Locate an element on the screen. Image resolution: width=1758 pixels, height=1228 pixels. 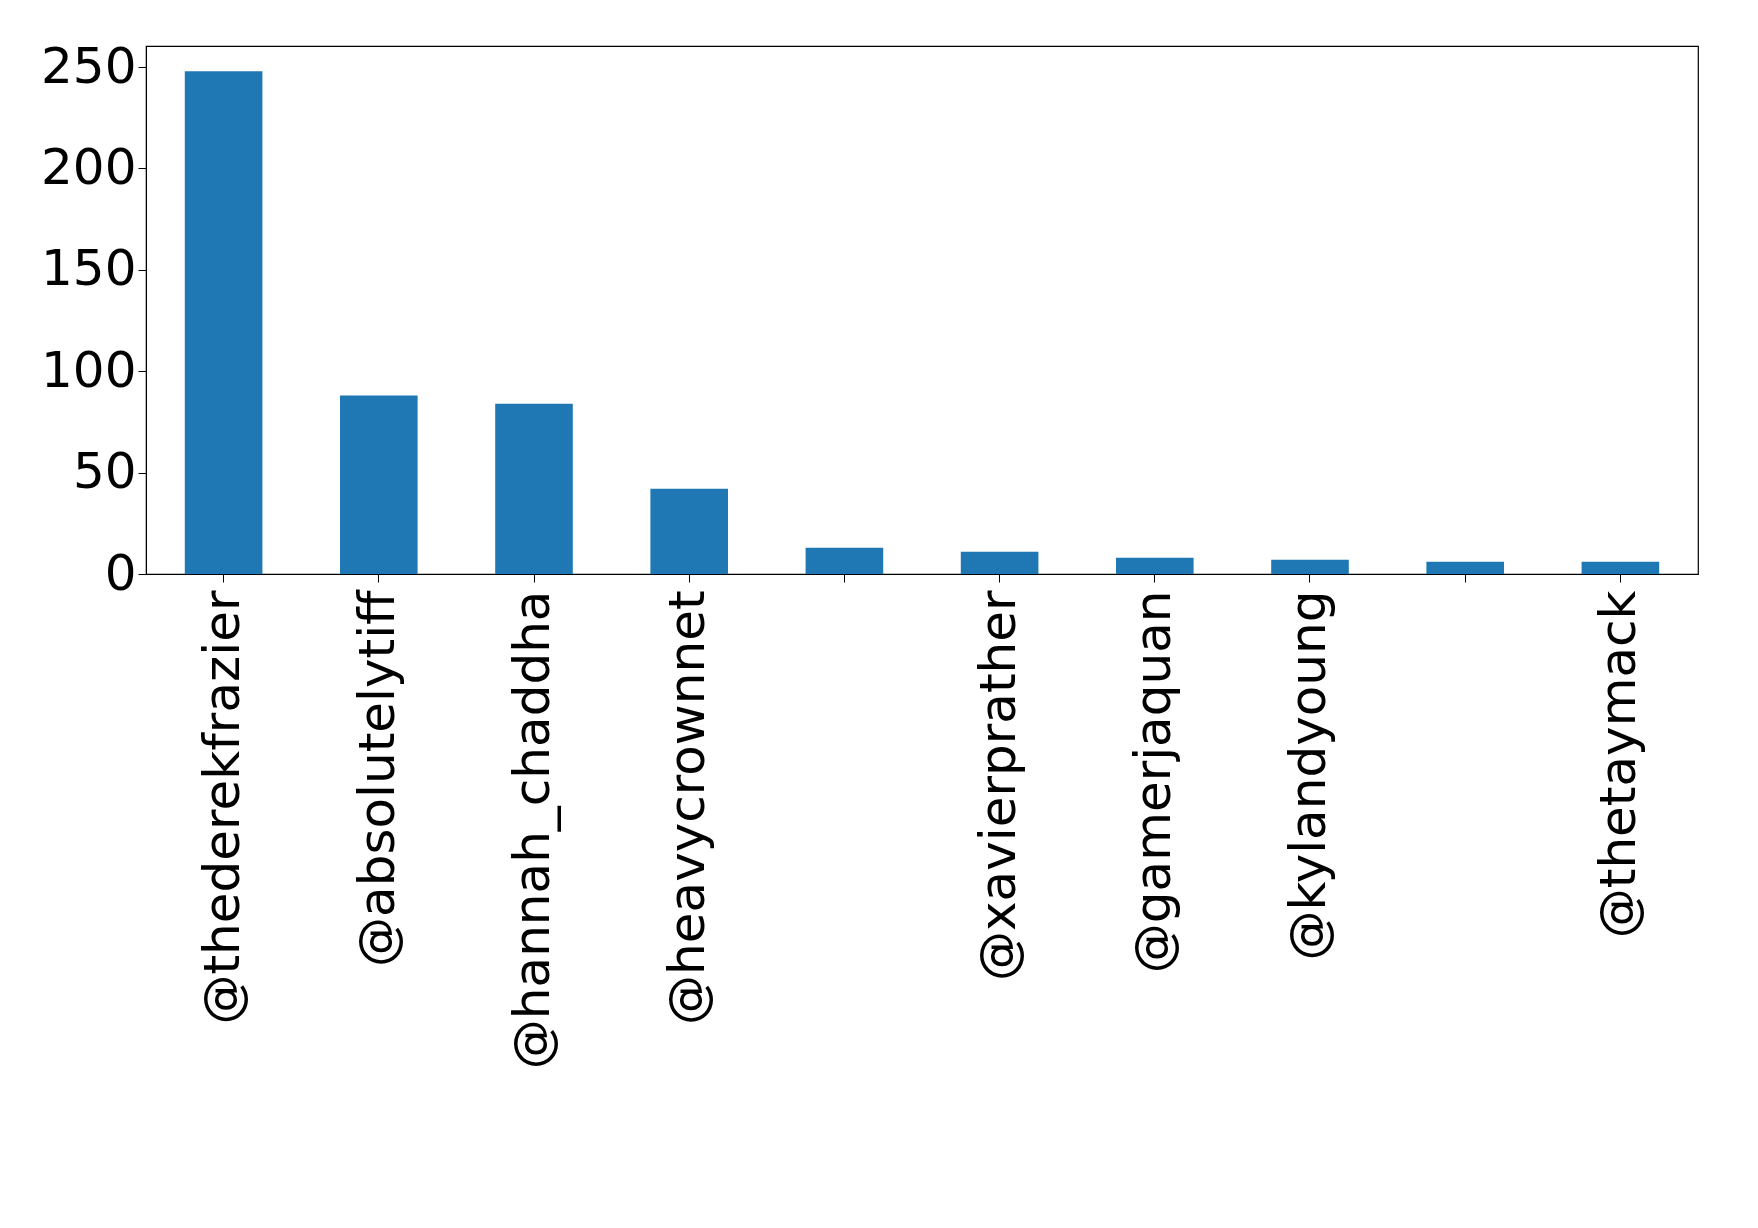
y-tick-label: 0 is located at coordinates (120, 572).